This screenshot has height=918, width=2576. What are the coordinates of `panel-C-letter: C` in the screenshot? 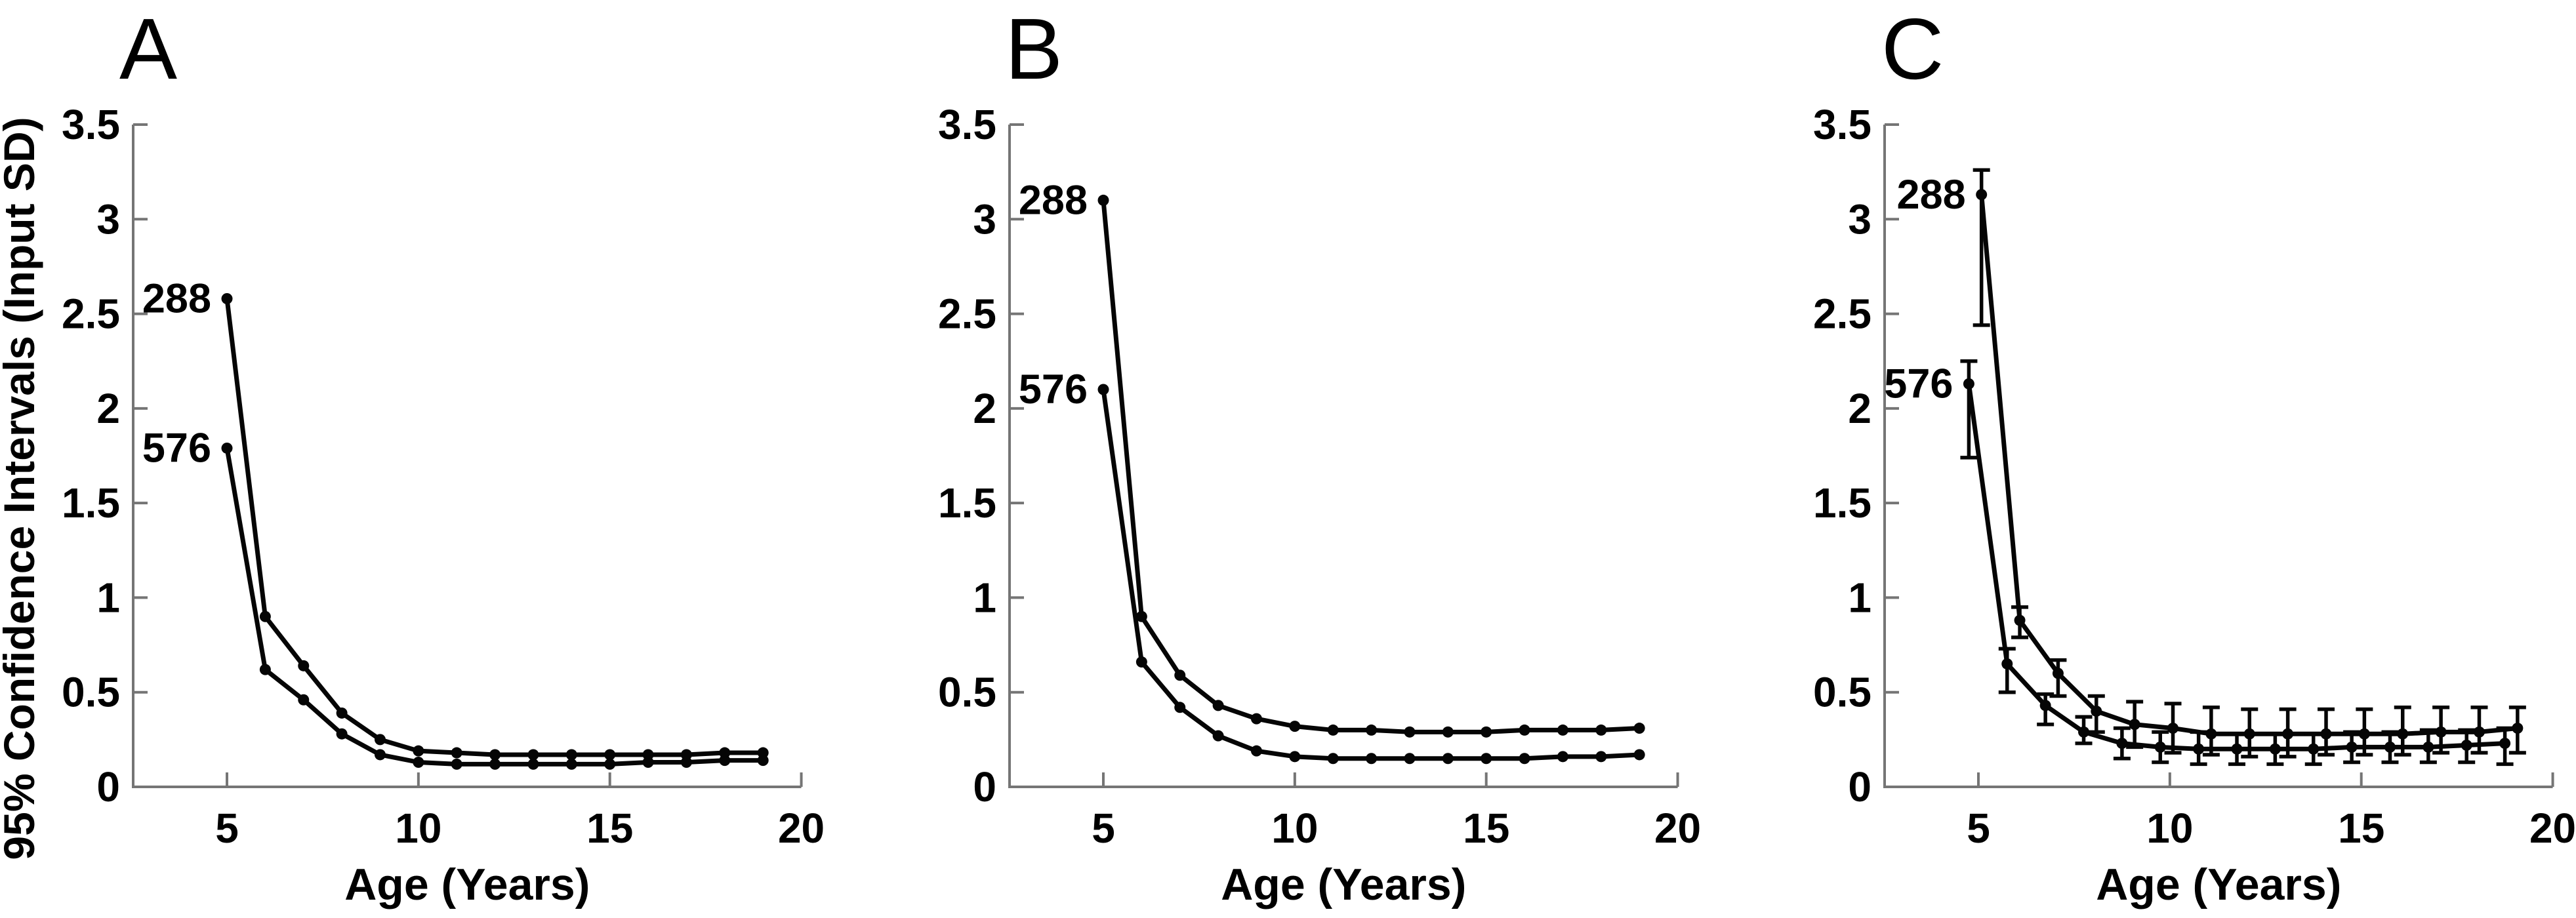 It's located at (1913, 49).